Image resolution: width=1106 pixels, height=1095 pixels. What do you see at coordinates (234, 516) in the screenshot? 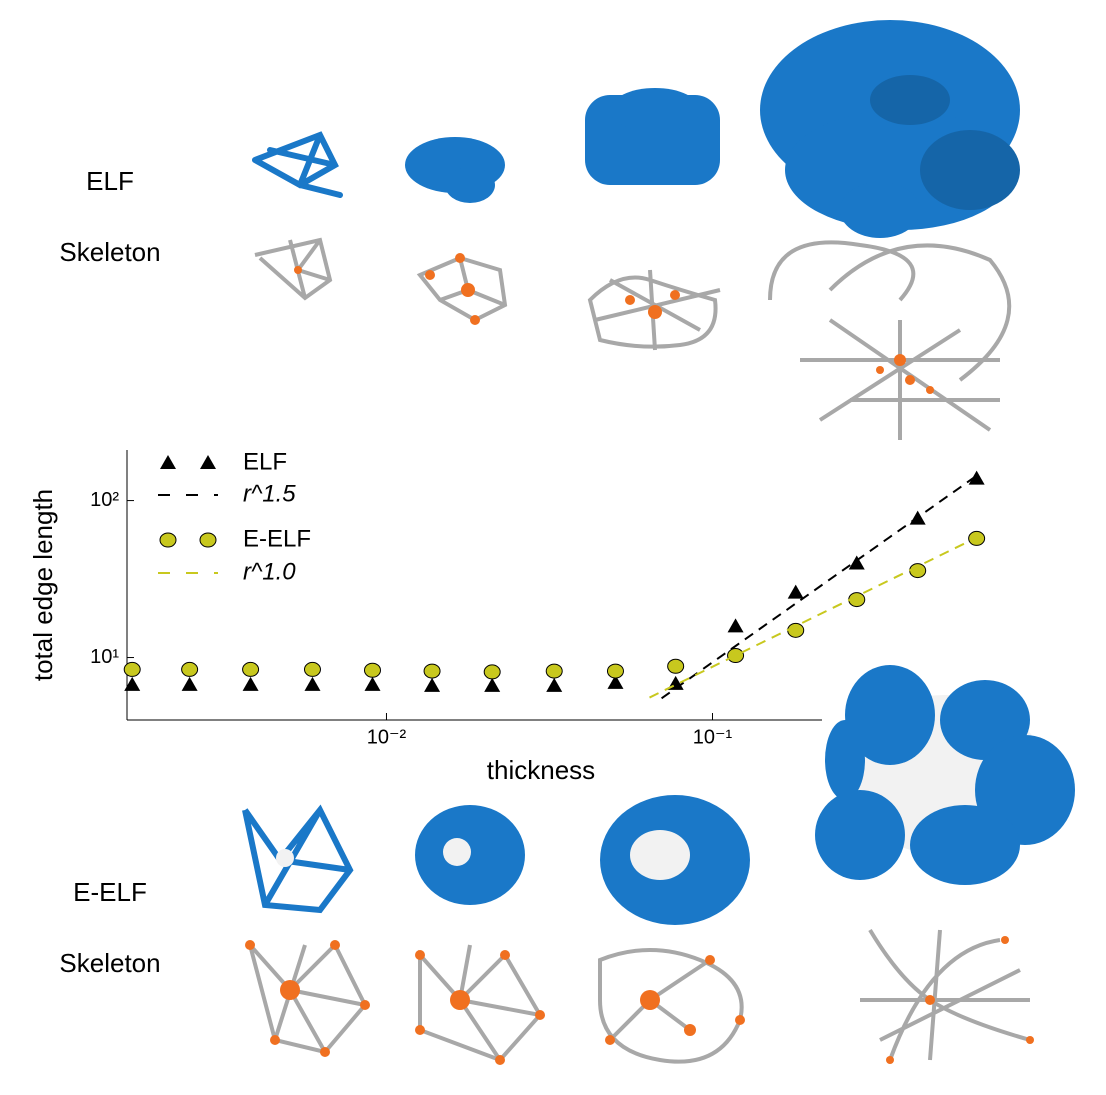
I see `legend: ELF r^1.5 E-ELF r^1.0` at bounding box center [234, 516].